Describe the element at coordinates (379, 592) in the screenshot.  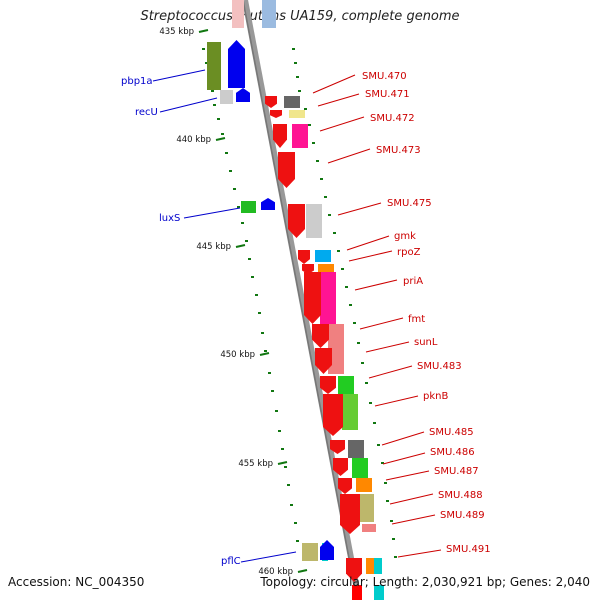
I see `strip-bottom-right` at that location.